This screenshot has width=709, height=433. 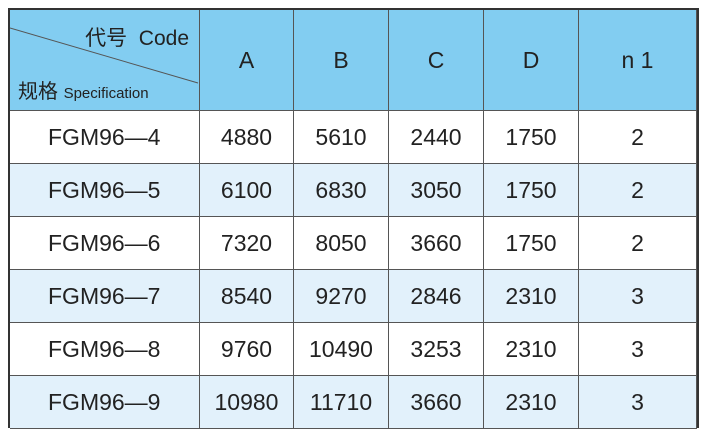 What do you see at coordinates (341, 137) in the screenshot?
I see `value-cell: 5610` at bounding box center [341, 137].